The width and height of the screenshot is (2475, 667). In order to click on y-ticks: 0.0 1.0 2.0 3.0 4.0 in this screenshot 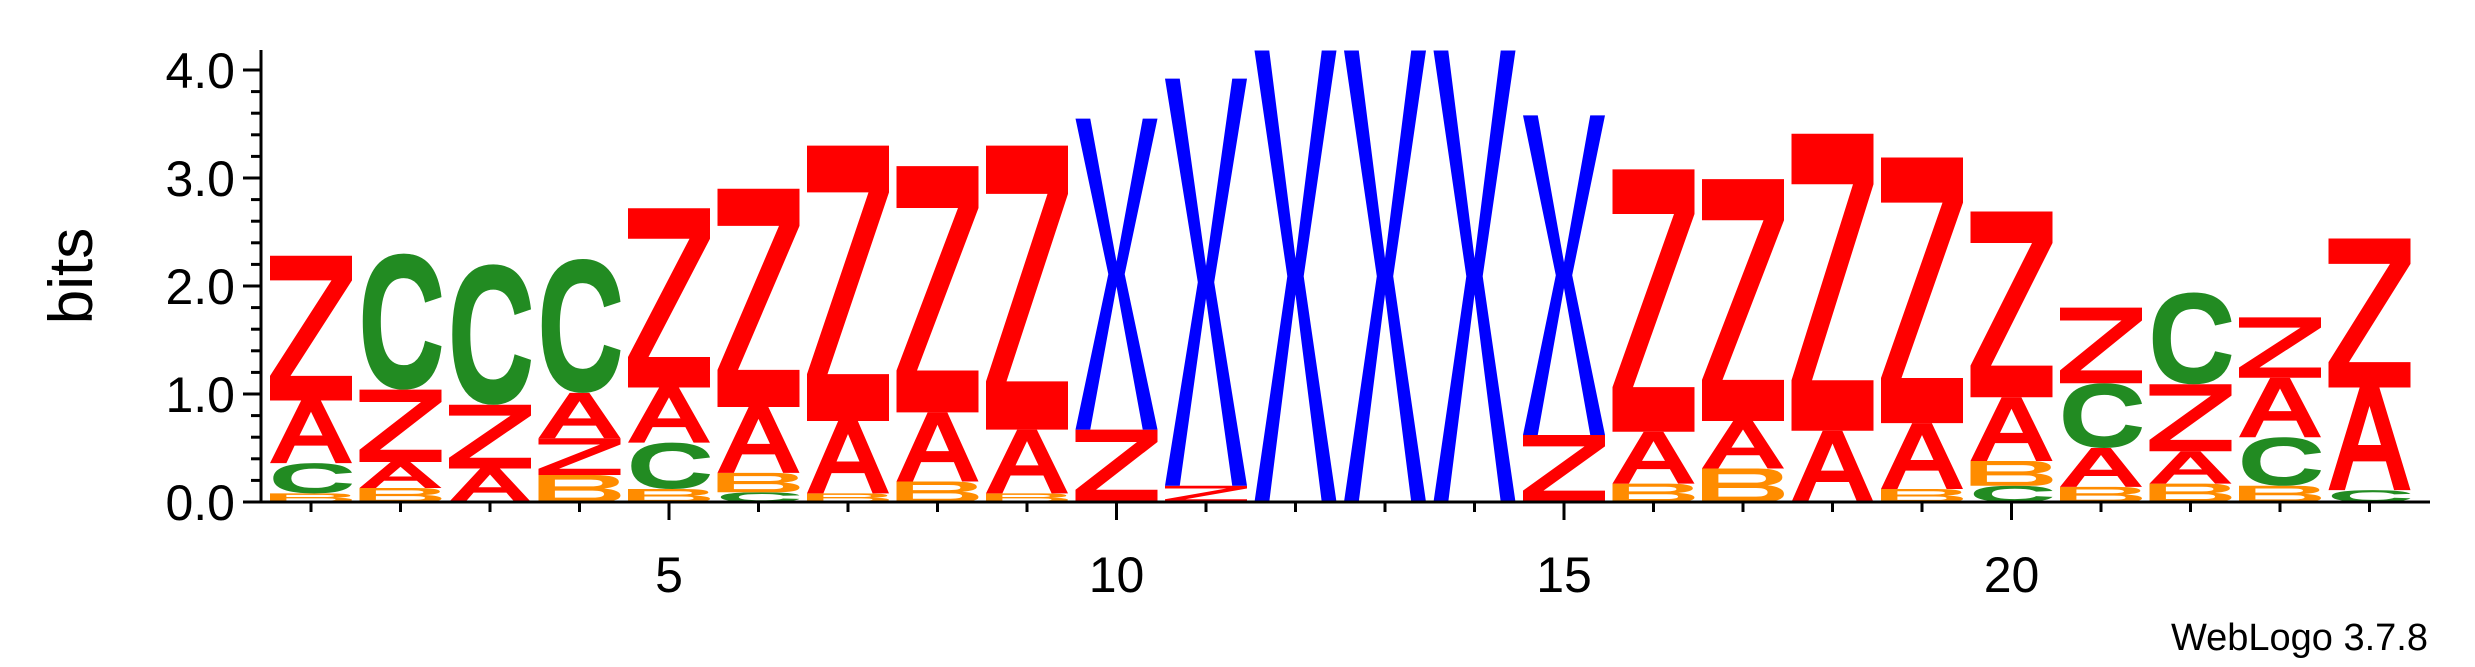, I will do `click(213, 287)`.